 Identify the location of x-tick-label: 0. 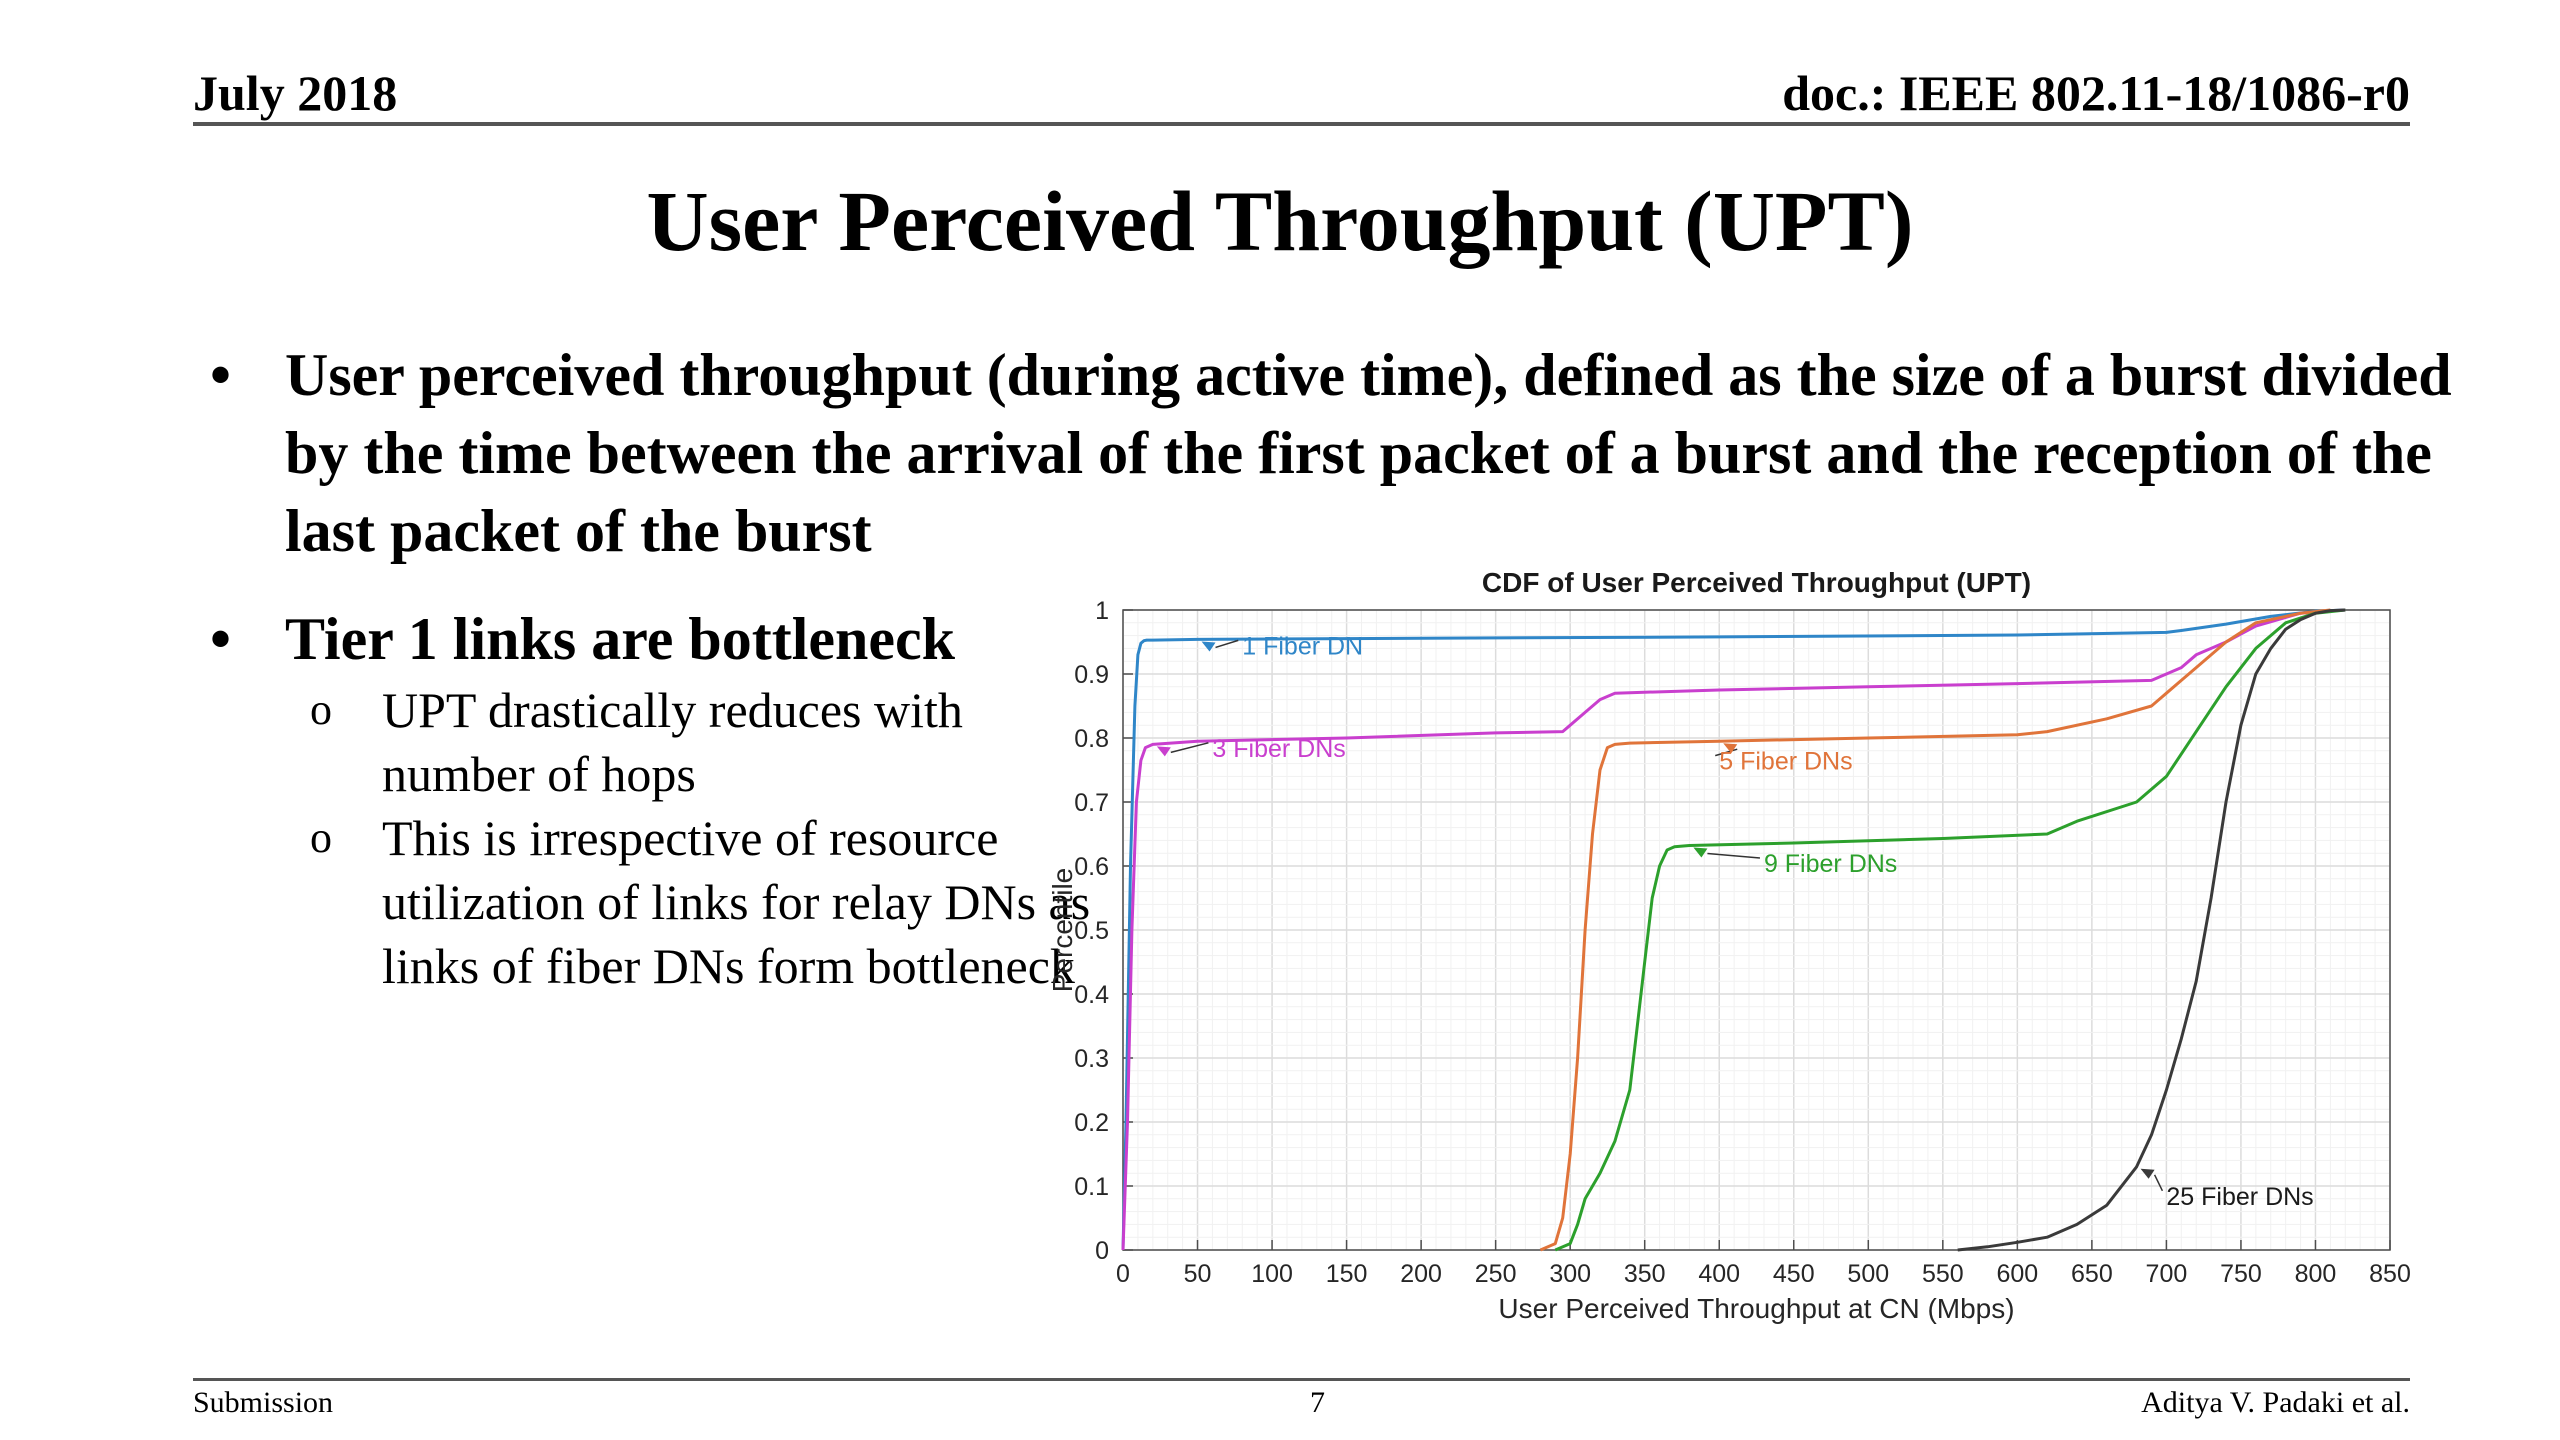
(1123, 1274).